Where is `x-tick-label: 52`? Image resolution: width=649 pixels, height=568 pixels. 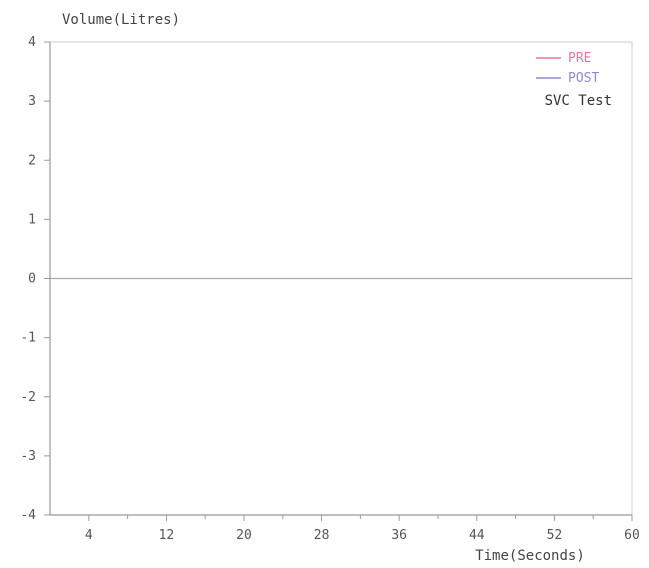 x-tick-label: 52 is located at coordinates (555, 535).